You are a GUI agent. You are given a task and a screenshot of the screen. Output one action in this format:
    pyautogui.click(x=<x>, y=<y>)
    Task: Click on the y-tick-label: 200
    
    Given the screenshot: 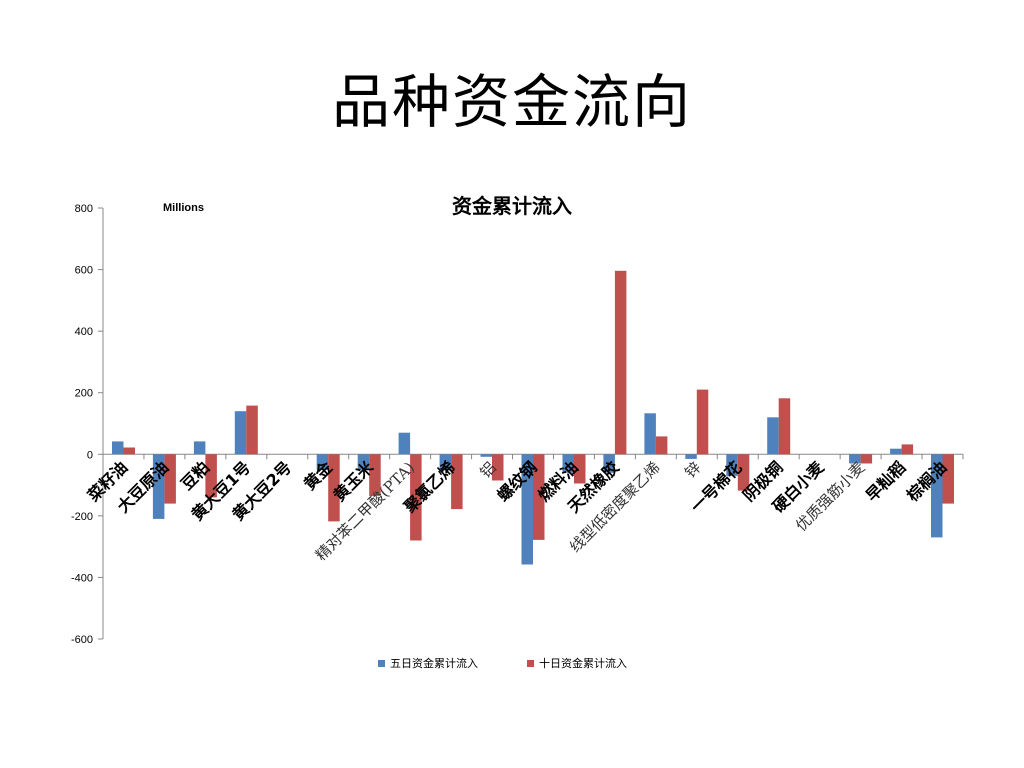 What is the action you would take?
    pyautogui.click(x=84, y=394)
    